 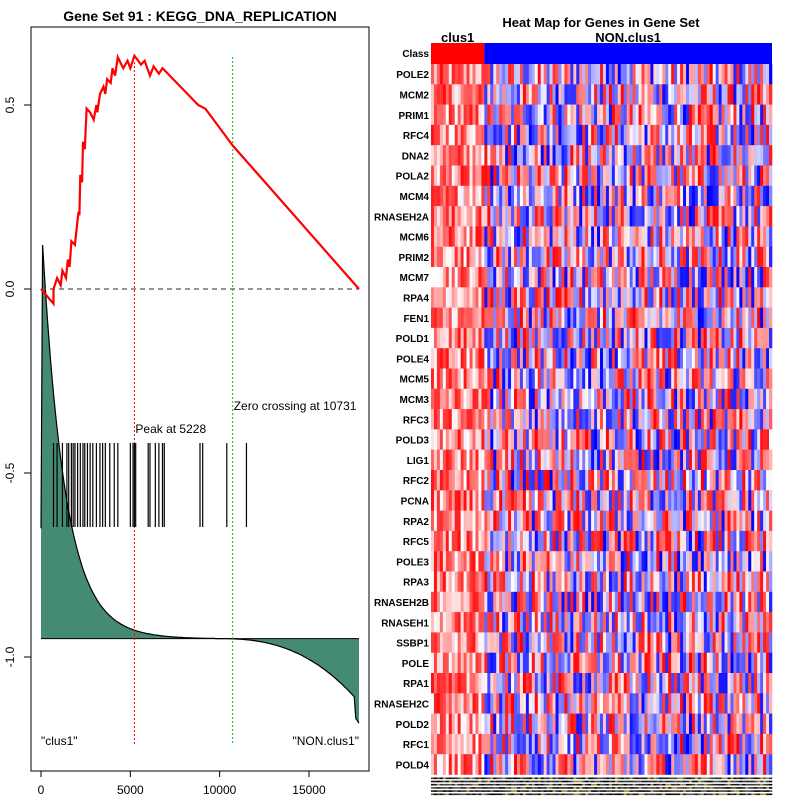 I want to click on left-class-label: "clus1", so click(x=59, y=741).